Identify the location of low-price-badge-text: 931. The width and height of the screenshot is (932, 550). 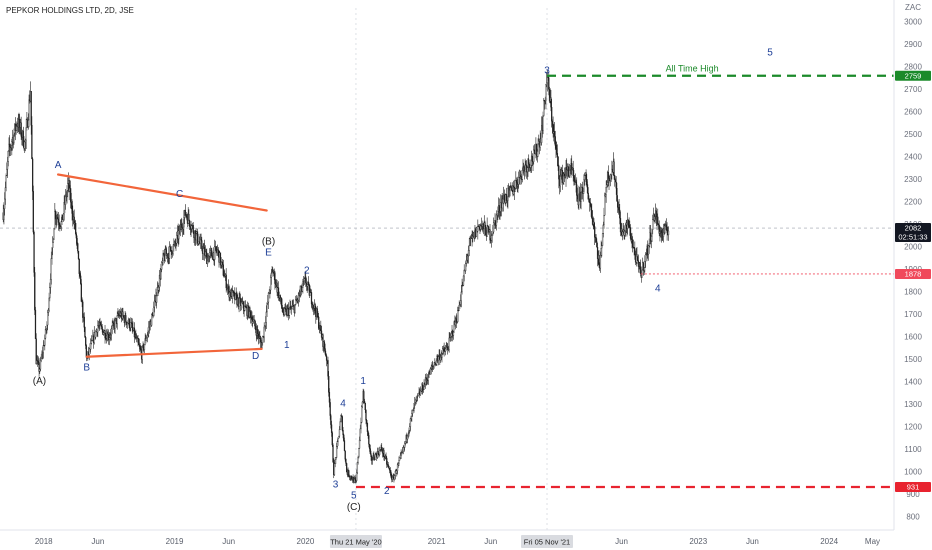
(913, 487).